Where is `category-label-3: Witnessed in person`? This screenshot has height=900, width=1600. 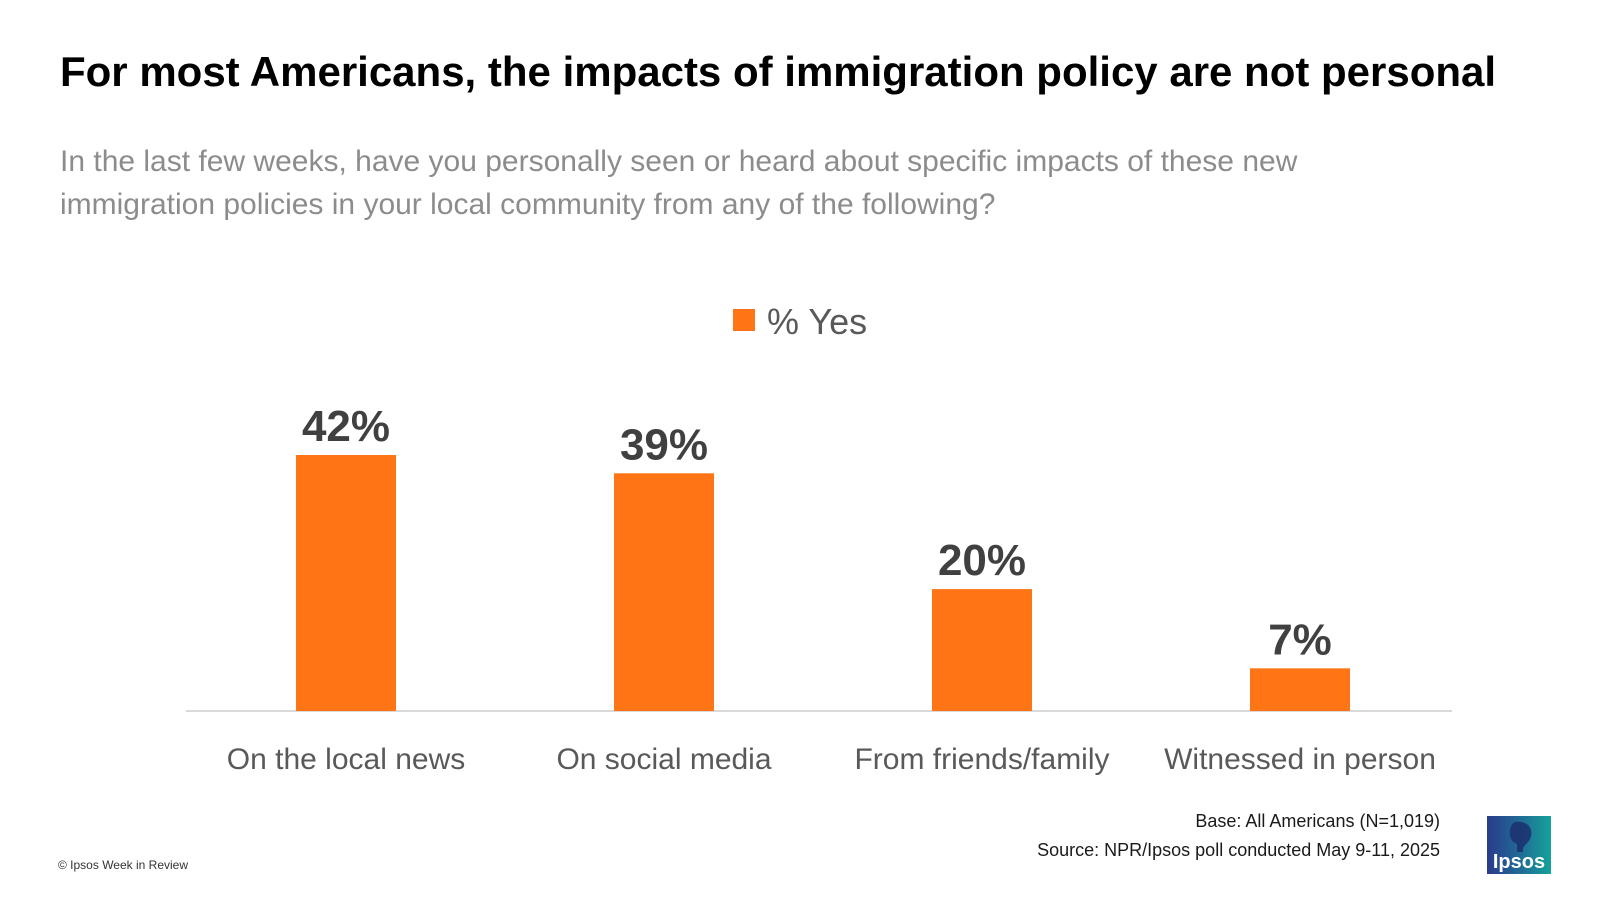 category-label-3: Witnessed in person is located at coordinates (1300, 759).